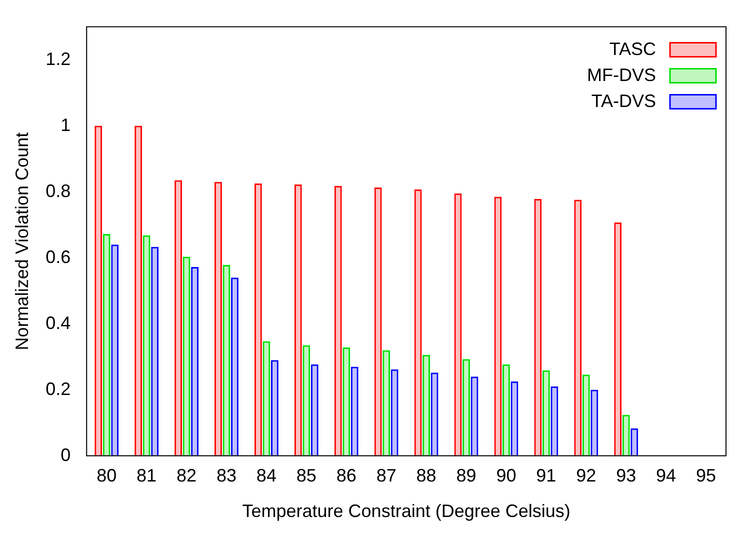 Image resolution: width=746 pixels, height=535 pixels. I want to click on x-tick-label: 82, so click(186, 476).